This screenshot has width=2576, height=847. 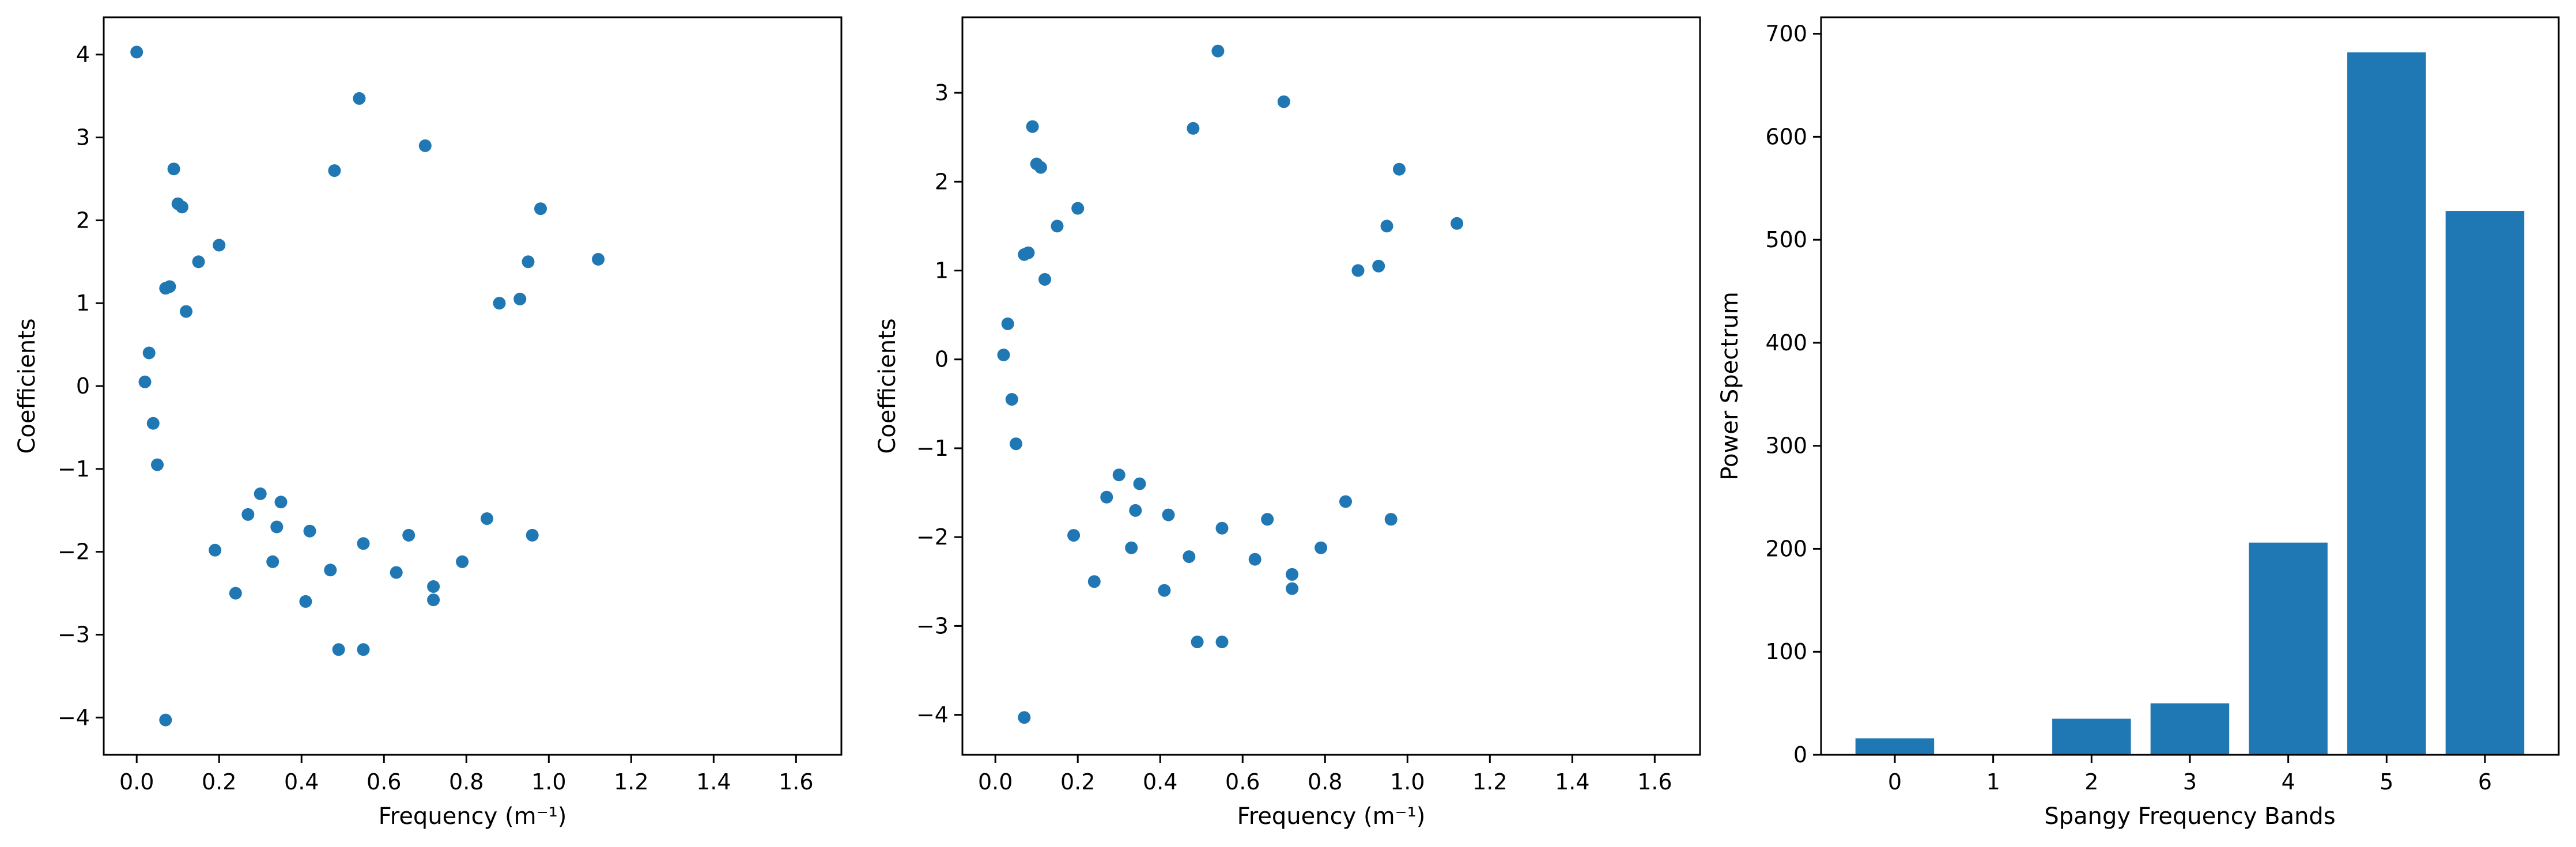 What do you see at coordinates (1325, 775) in the screenshot?
I see `panel-2-xticks: 0.0 0.2 0.4 0.6 0.8 1.0 1.2 1.4 1.6` at bounding box center [1325, 775].